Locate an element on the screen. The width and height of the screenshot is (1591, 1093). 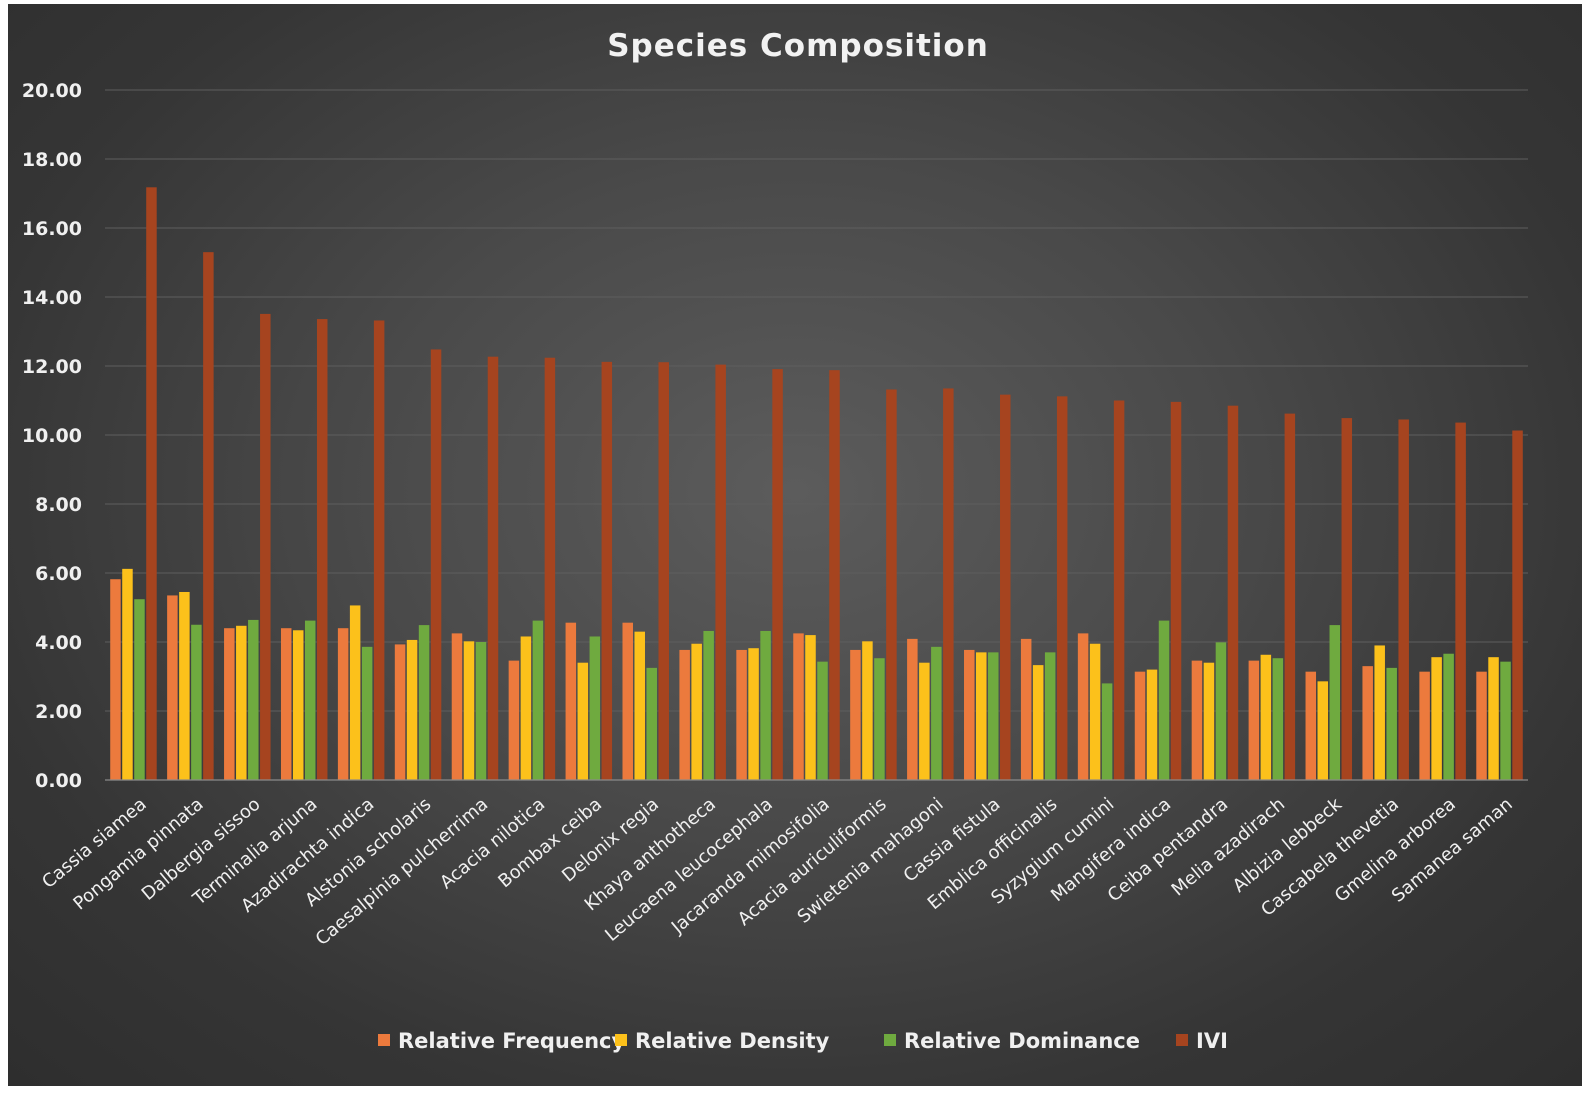
y-tick-label: 6.00 is located at coordinates (58, 574).